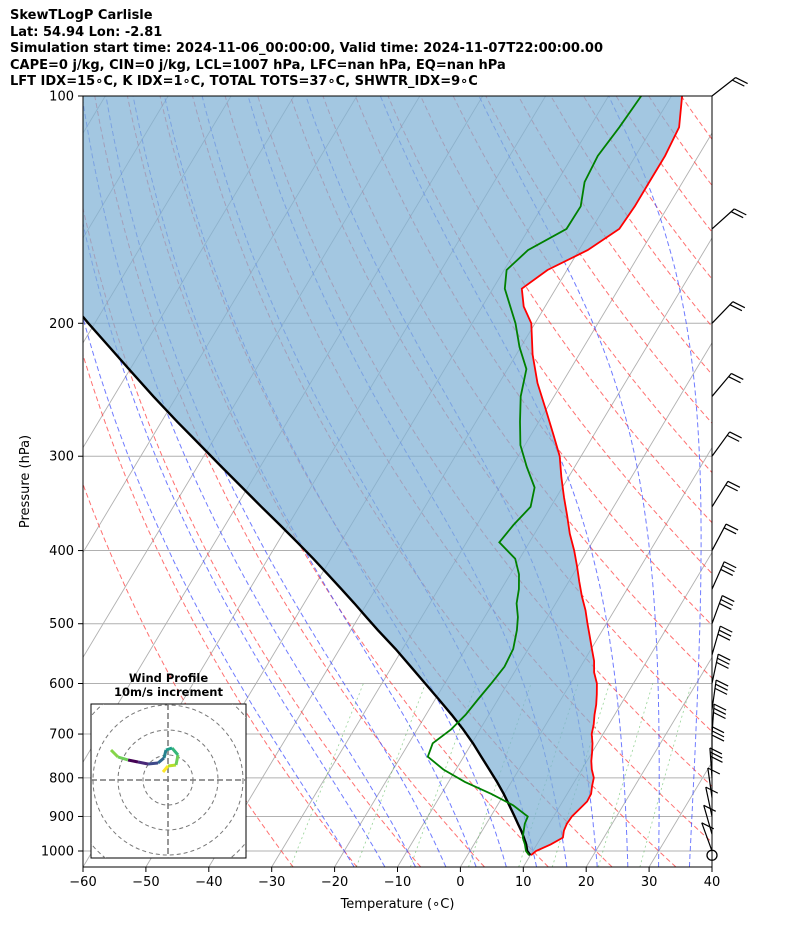 Image resolution: width=794 pixels, height=937 pixels. I want to click on x-tick-label: 0, so click(460, 882).